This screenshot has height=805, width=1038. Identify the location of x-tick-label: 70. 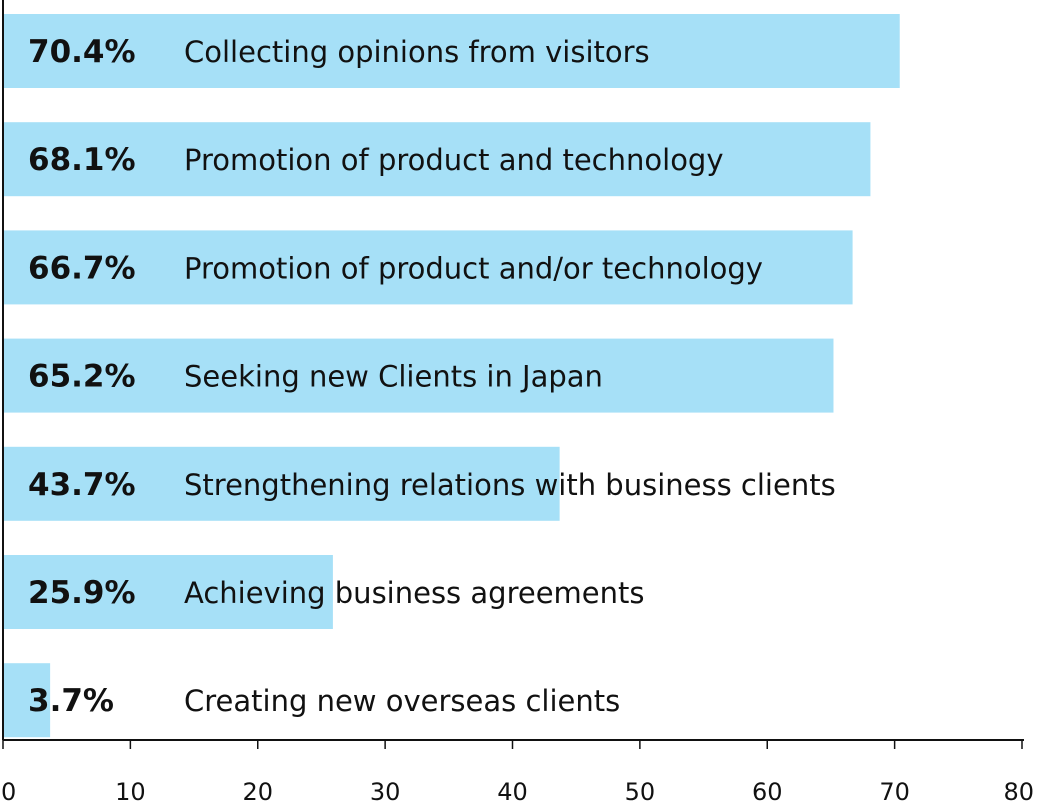
(894, 791).